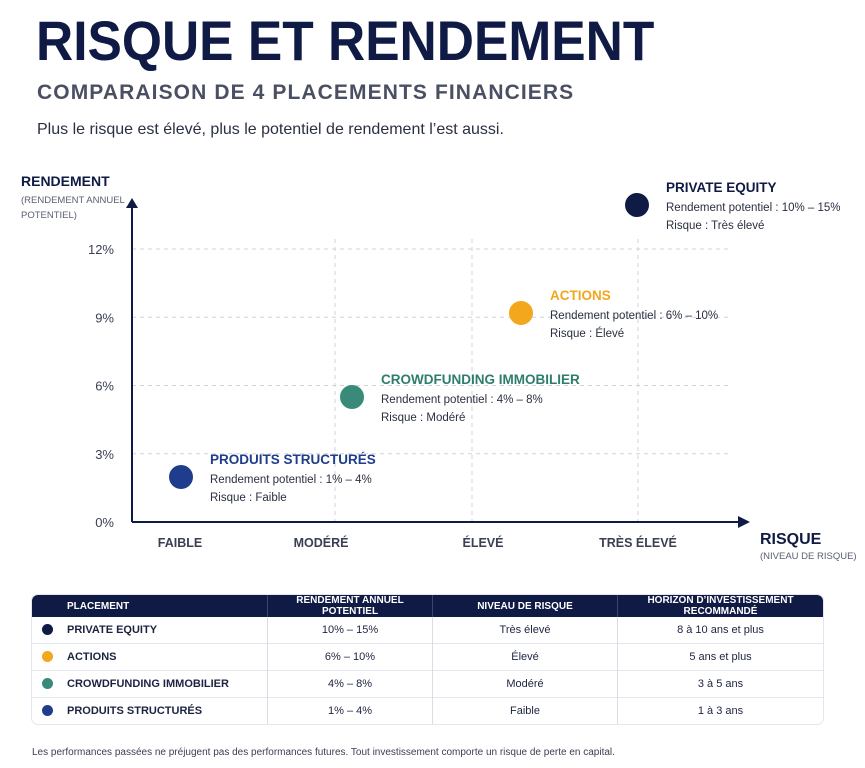 This screenshot has width=865, height=768. What do you see at coordinates (293, 459) in the screenshot?
I see `point-label-name: PRODUITS STRUCTURÉS` at bounding box center [293, 459].